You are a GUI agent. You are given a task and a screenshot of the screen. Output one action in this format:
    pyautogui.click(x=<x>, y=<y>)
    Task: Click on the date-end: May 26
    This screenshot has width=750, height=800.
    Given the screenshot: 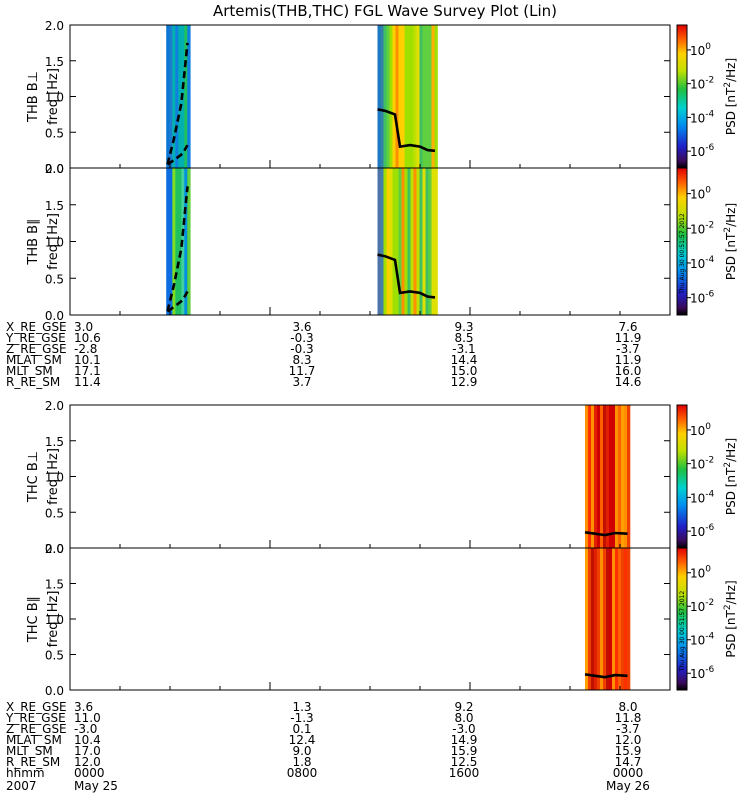 What is the action you would take?
    pyautogui.click(x=628, y=786)
    